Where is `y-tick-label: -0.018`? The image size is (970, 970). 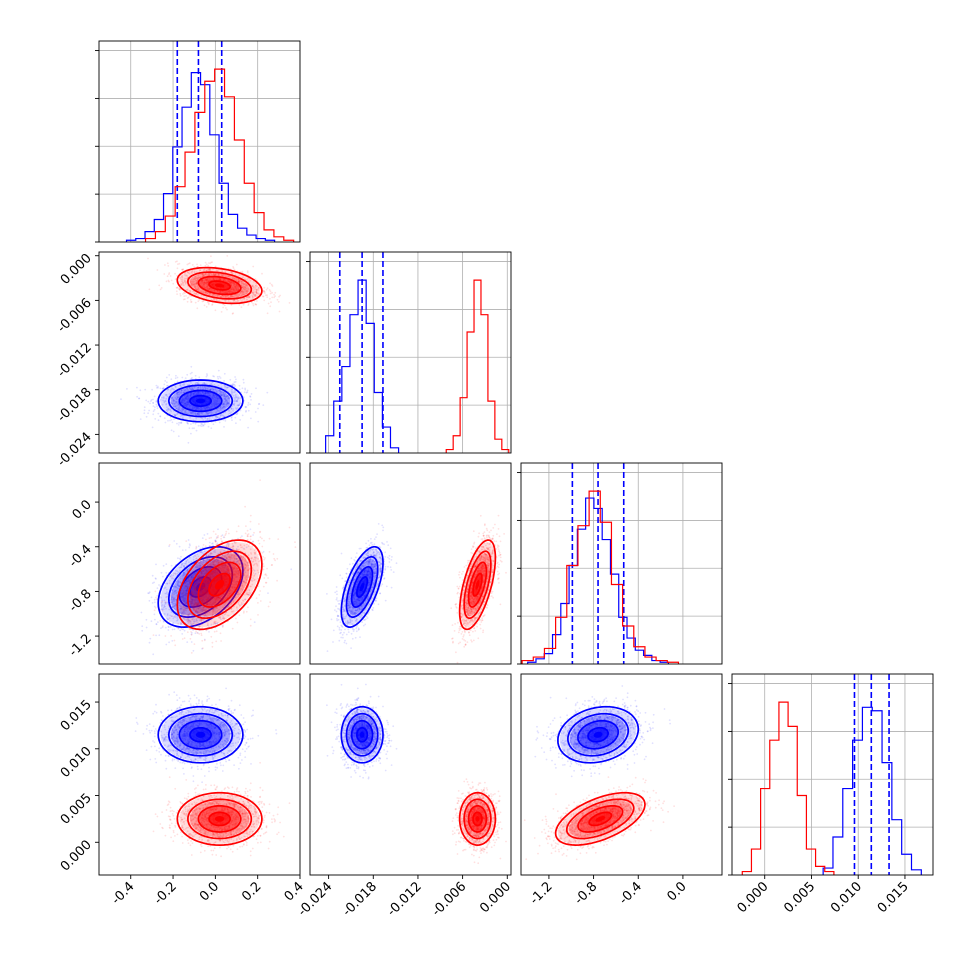
y-tick-label: -0.018 is located at coordinates (75, 405).